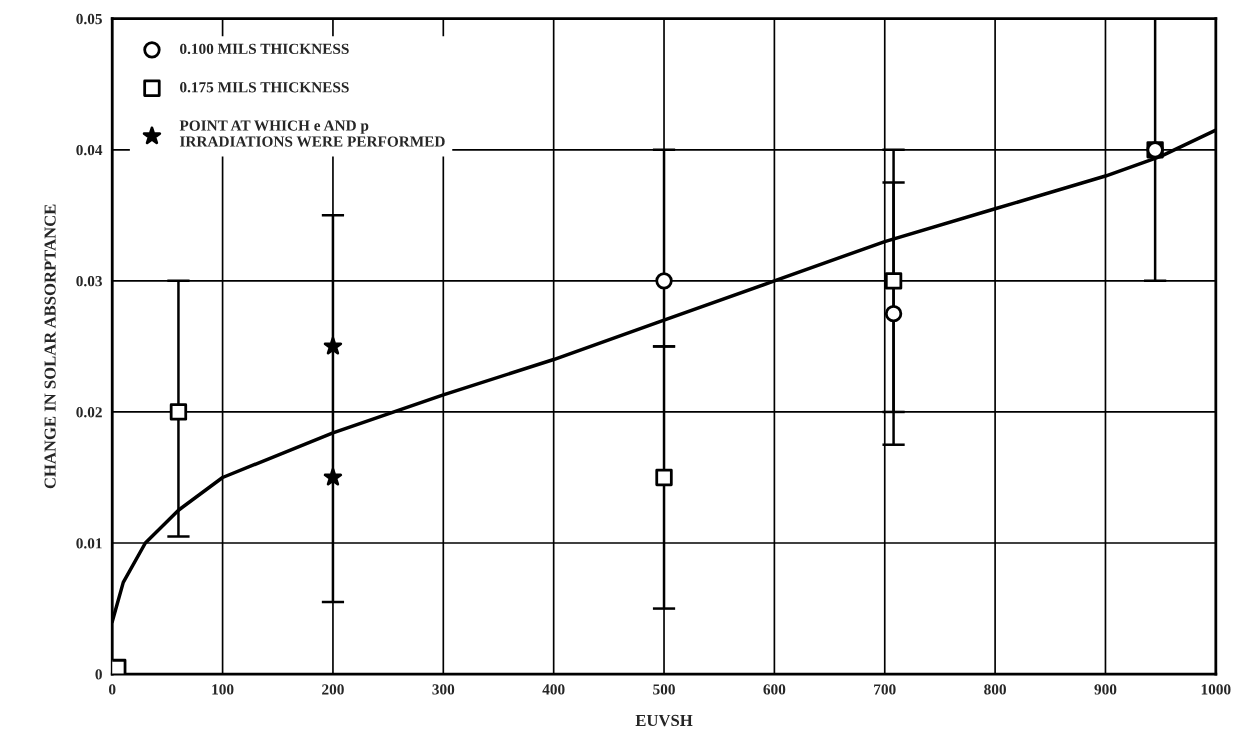 This screenshot has height=749, width=1247. Describe the element at coordinates (89, 412) in the screenshot. I see `y-tick-label: 0.02` at that location.